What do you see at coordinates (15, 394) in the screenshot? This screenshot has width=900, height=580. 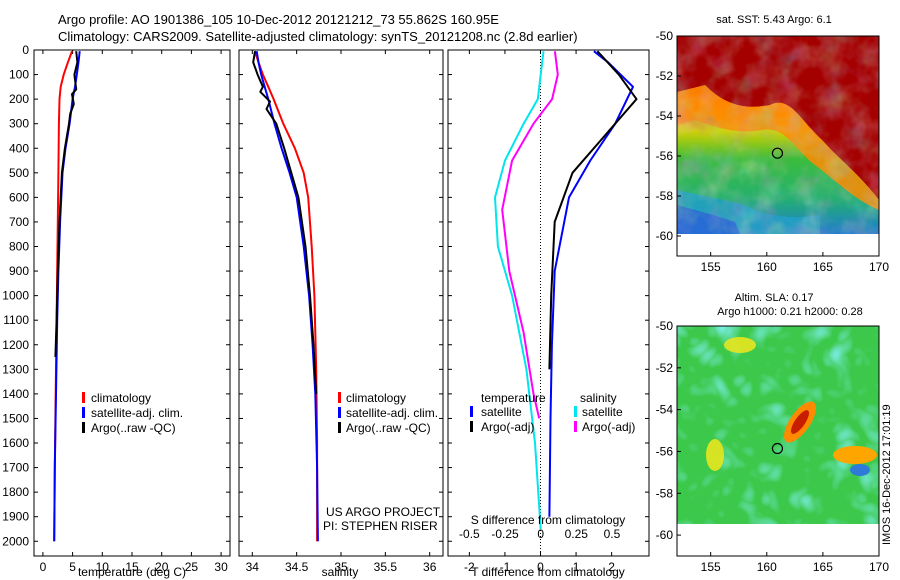 I see `depth-tick-label: 1400` at bounding box center [15, 394].